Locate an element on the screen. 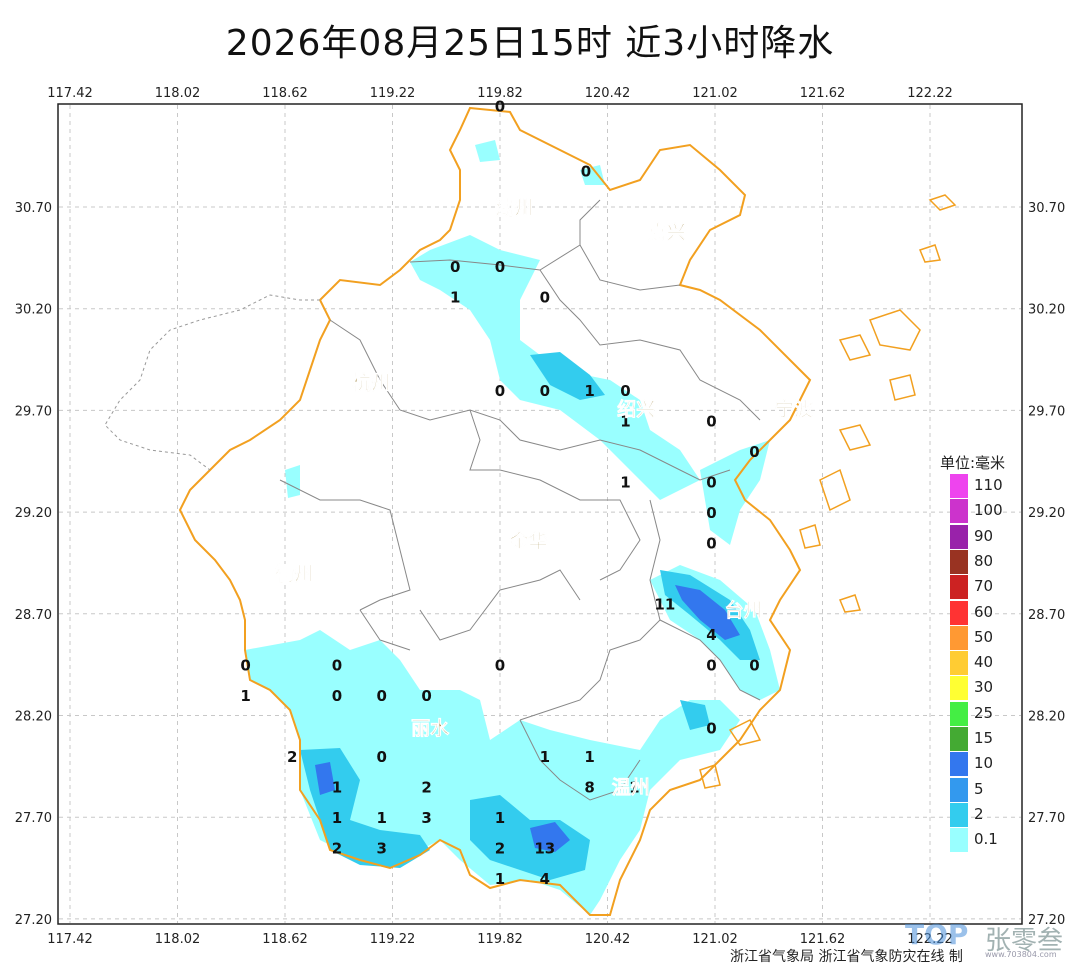 The height and width of the screenshot is (971, 1080). lon-tick-bottom: 119.82 is located at coordinates (500, 939).